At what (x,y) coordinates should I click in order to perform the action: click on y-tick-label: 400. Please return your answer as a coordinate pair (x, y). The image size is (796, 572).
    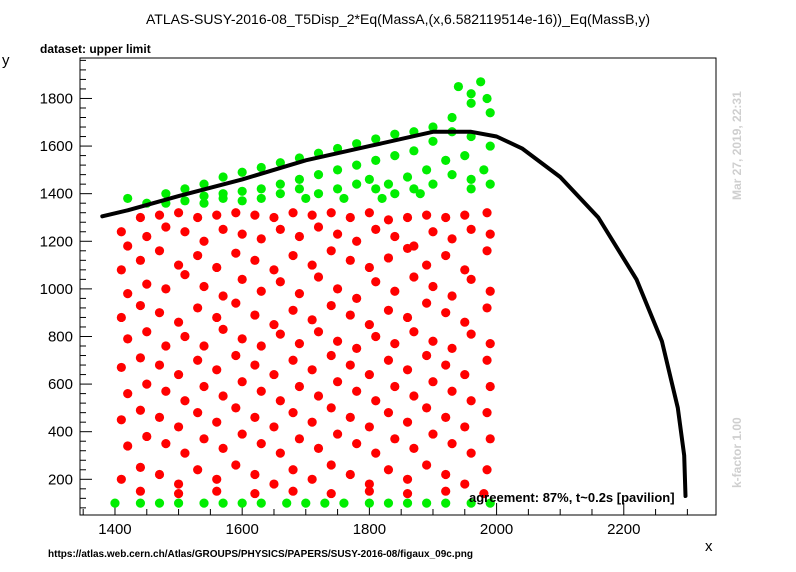
    Looking at the image, I should click on (60, 432).